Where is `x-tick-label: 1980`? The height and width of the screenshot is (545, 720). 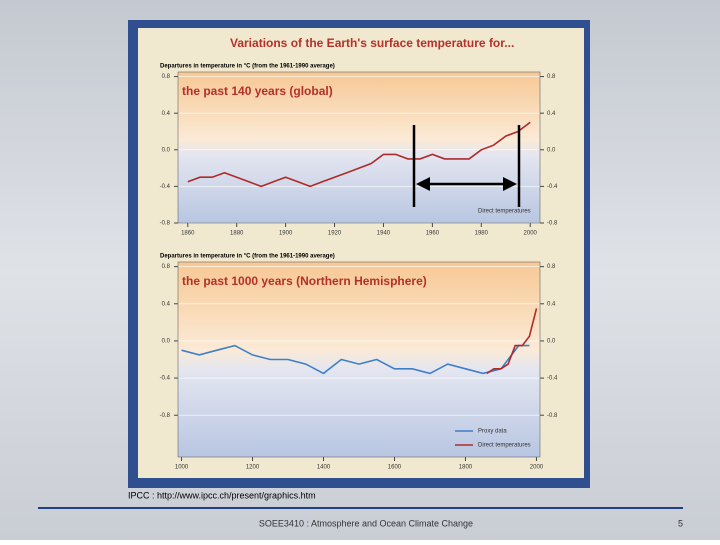 x-tick-label: 1980 is located at coordinates (482, 234).